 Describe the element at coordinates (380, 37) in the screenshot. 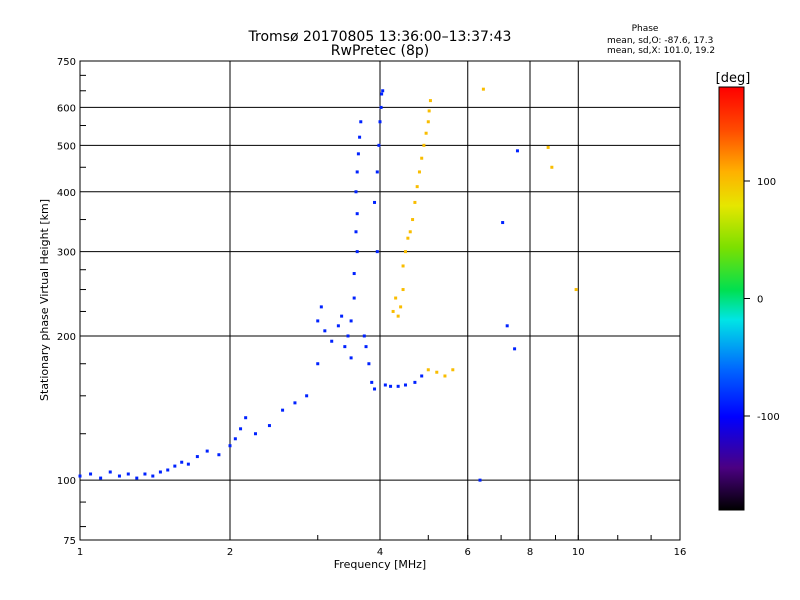

I see `chart-title: Tromsø 20170805 13:36:00–13:37:43` at that location.